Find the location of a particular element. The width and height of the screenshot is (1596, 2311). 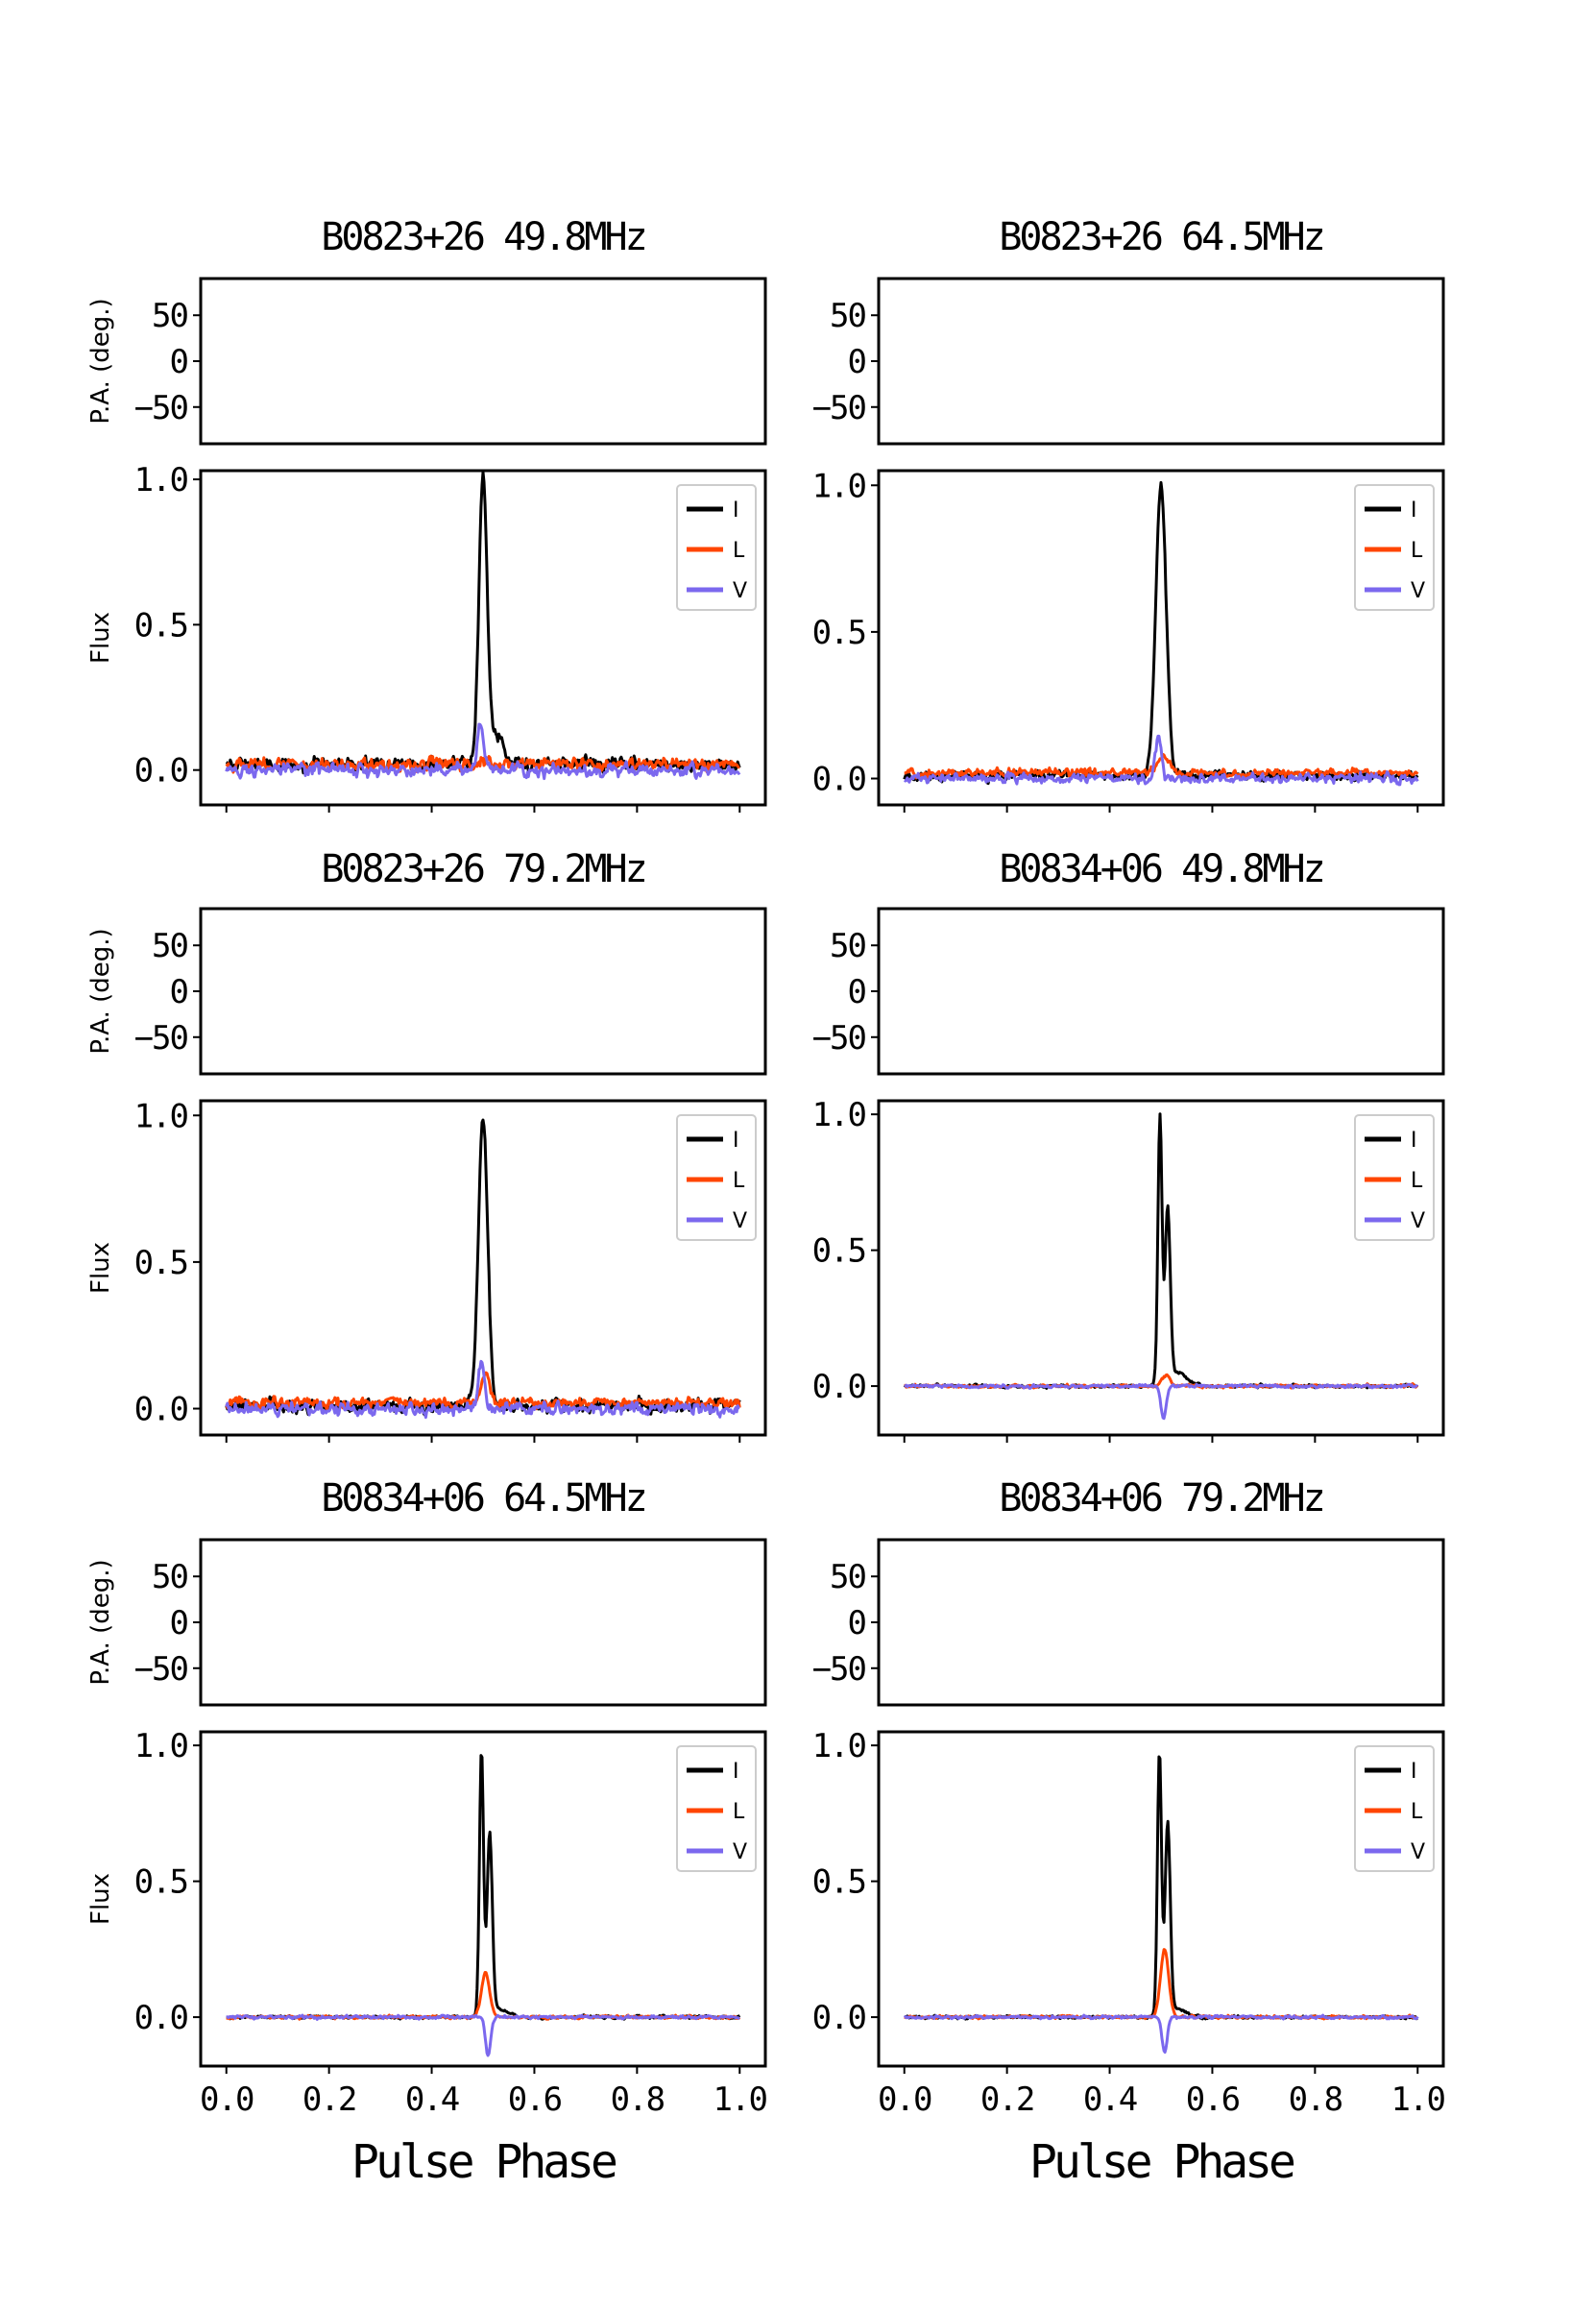

panel-4: B0834+06 49.8MHz 50 0 −50 0.0 0.5 1.0 ILV is located at coordinates (1128, 1145).